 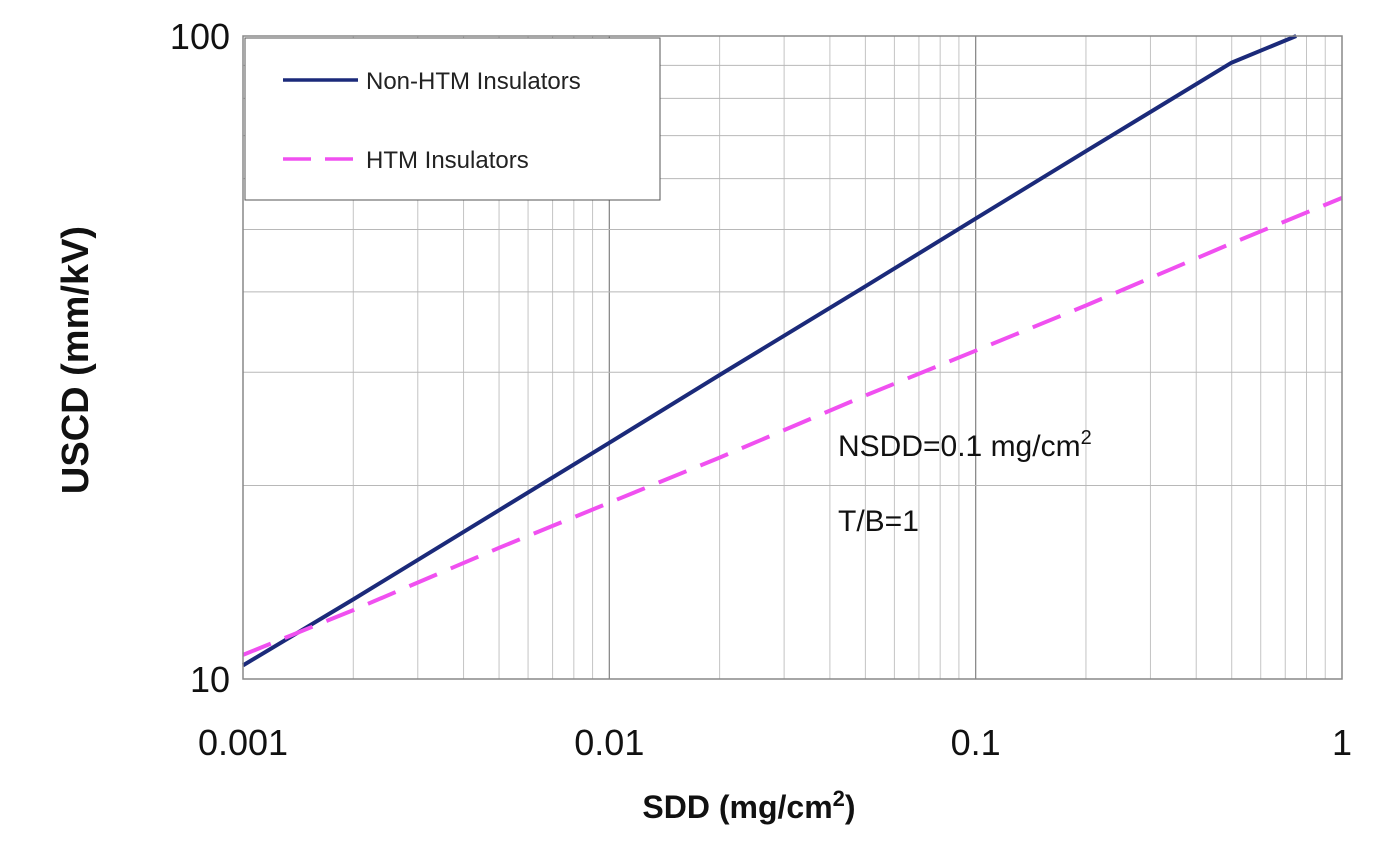 What do you see at coordinates (447, 160) in the screenshot?
I see `legend-label-htm: HTM Insulators` at bounding box center [447, 160].